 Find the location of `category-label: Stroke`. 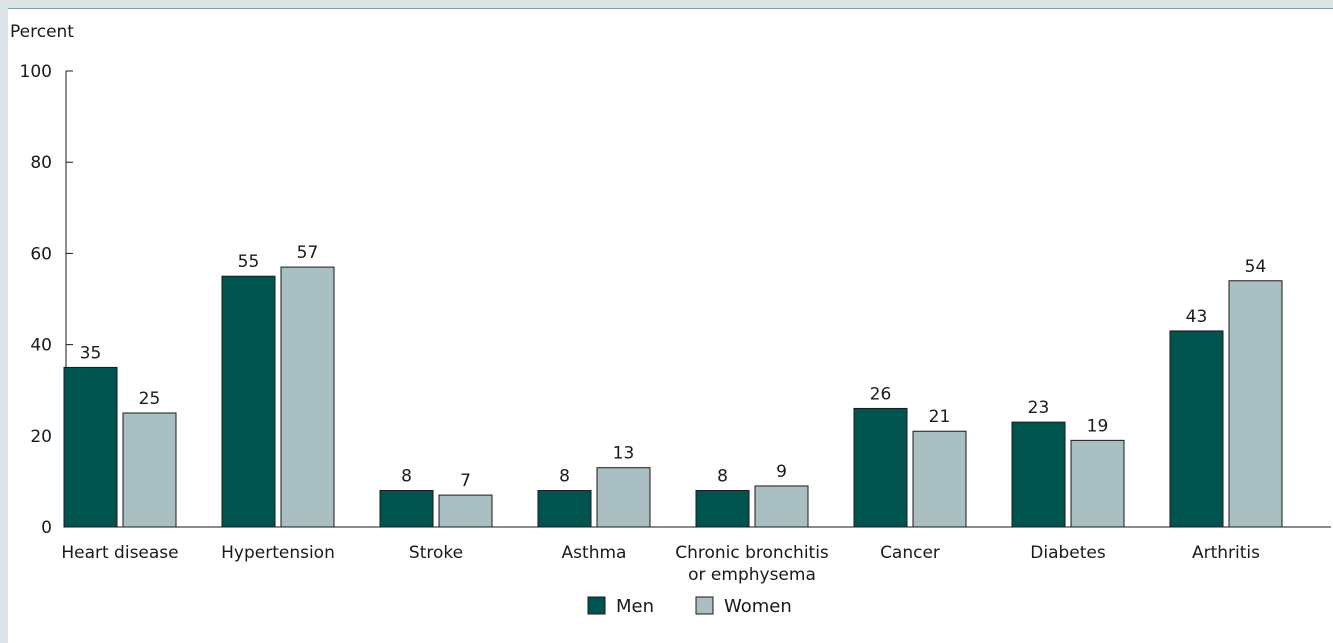

category-label: Stroke is located at coordinates (436, 553).